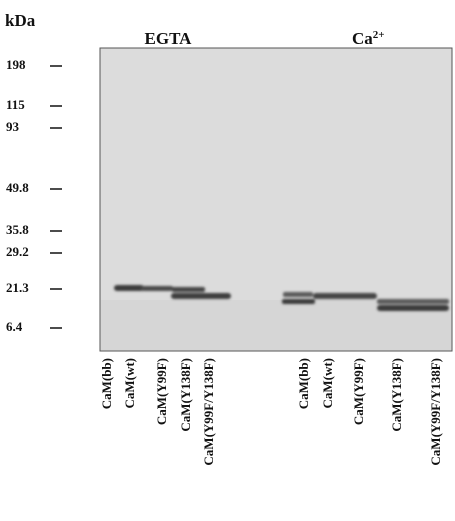 This screenshot has height=521, width=455. What do you see at coordinates (169, 38) in the screenshot?
I see `condition-label: EGTA` at bounding box center [169, 38].